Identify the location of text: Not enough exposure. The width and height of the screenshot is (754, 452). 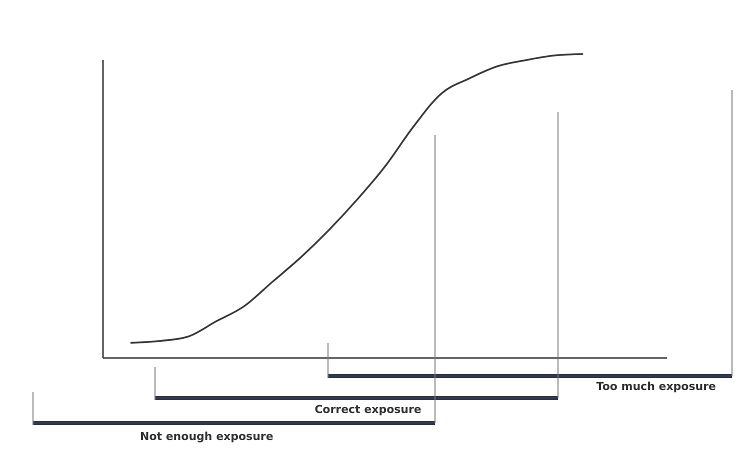
(207, 436).